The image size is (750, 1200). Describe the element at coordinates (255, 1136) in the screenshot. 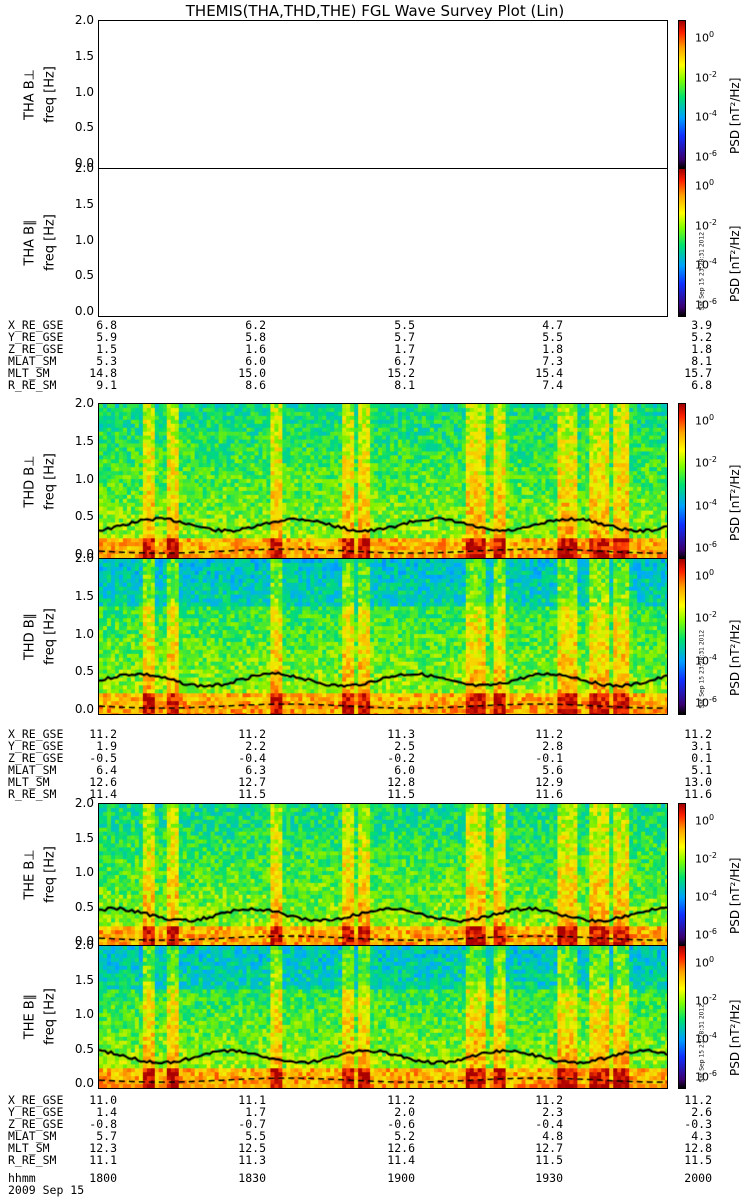

I see `ephemeris-value: 5.5` at that location.